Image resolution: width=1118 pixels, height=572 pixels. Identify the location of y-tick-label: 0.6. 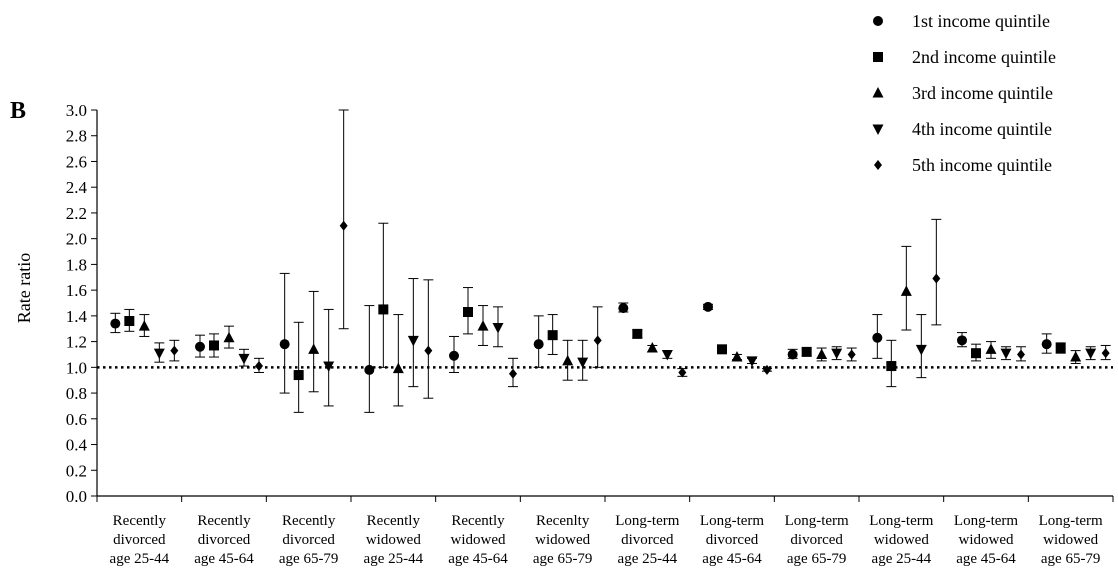
(76, 419).